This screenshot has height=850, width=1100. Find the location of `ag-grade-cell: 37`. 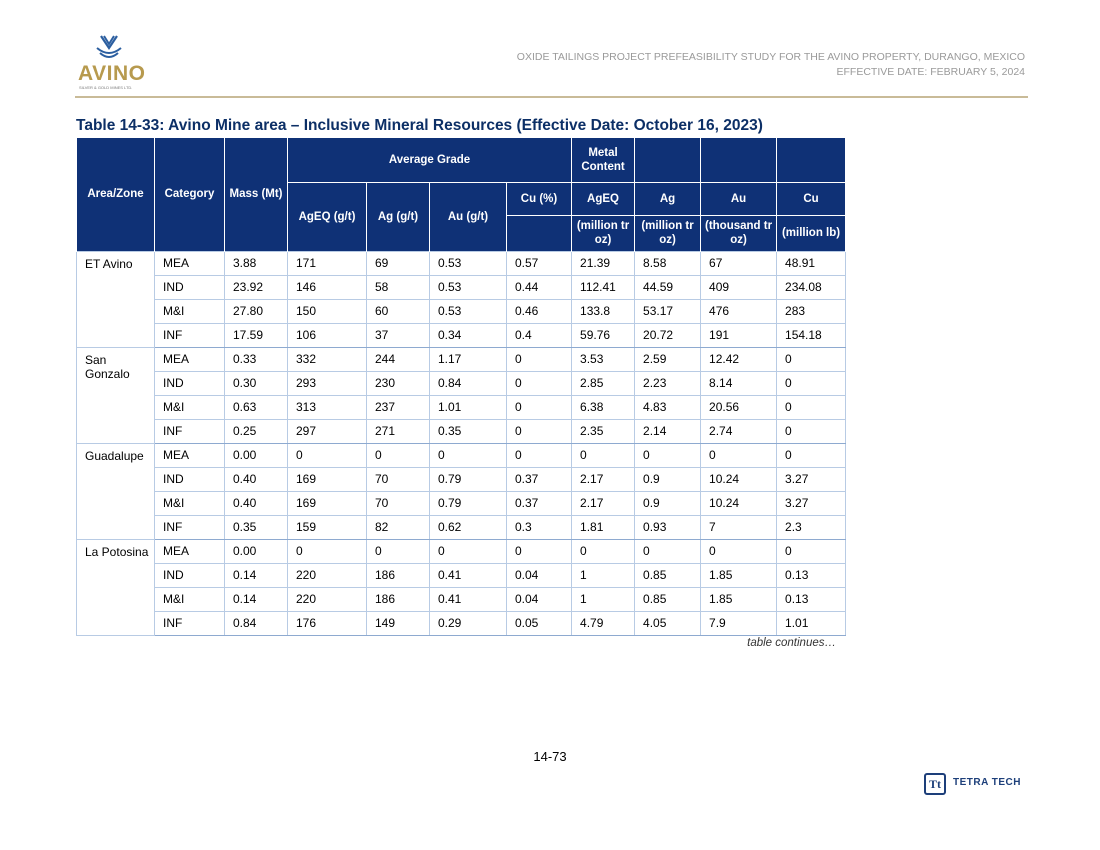

ag-grade-cell: 37 is located at coordinates (398, 335).